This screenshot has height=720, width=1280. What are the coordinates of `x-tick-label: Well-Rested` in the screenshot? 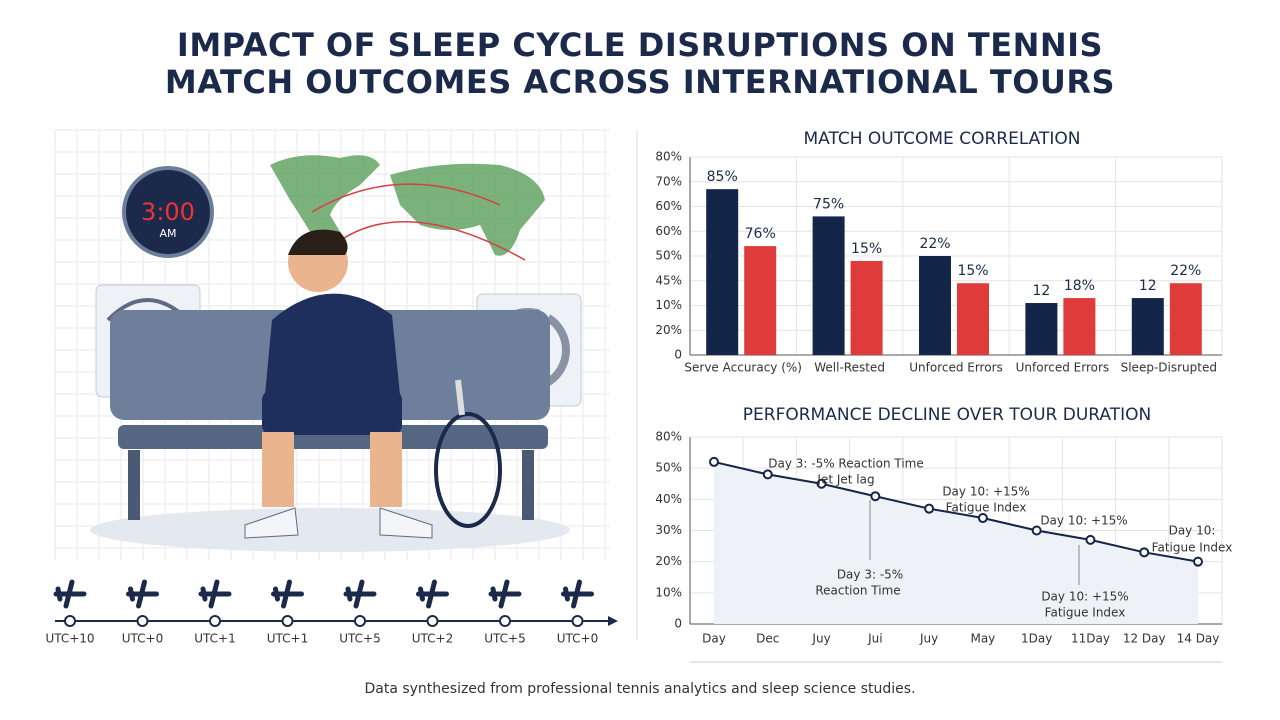 It's located at (849, 368).